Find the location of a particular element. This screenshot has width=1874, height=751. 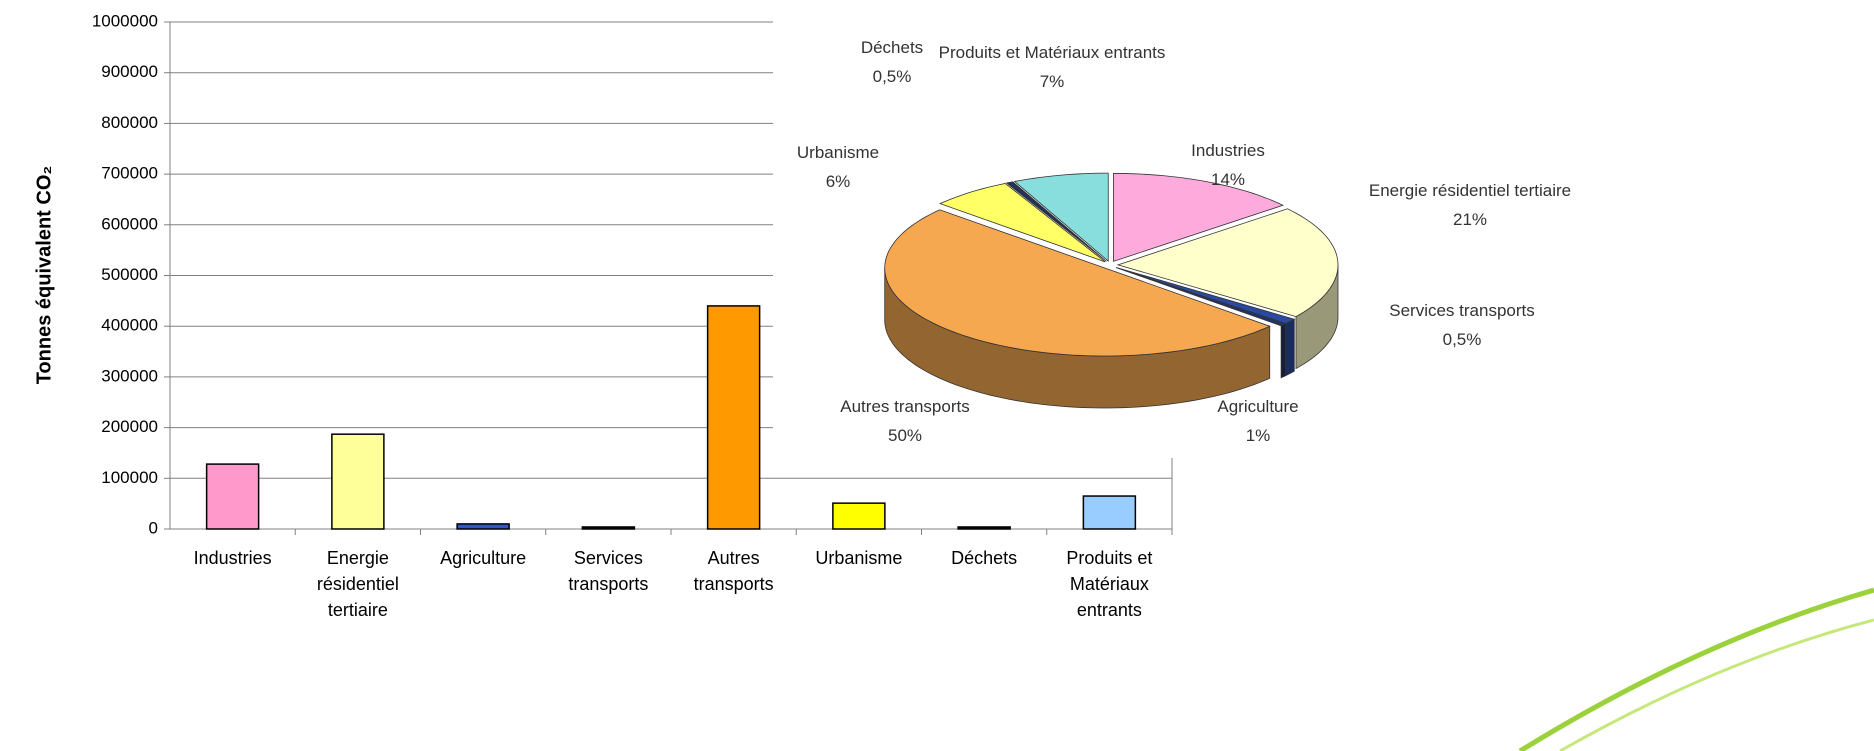

pie-label-text: 7% is located at coordinates (1052, 81).